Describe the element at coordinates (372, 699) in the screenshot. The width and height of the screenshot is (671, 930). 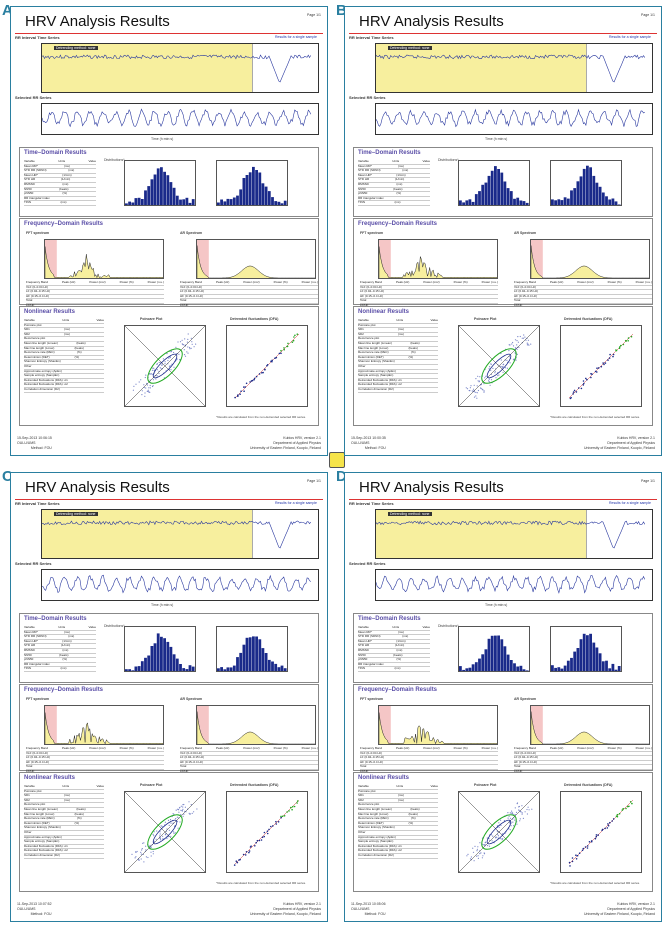
I see `fft-label: FFT spectrum` at that location.